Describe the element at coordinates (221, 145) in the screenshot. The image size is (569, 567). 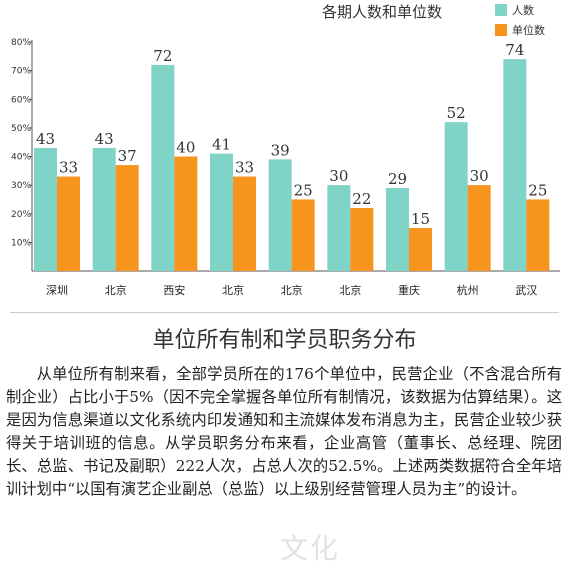
I see `data-label: 41` at that location.